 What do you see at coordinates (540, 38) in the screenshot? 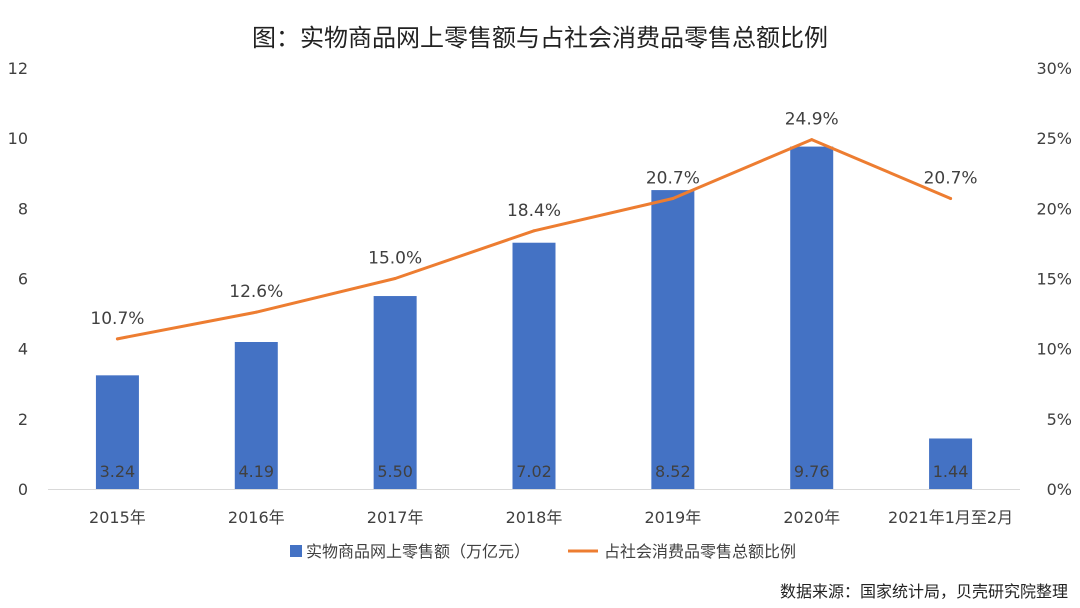
I see `chart-title: 图：实物商品网上零售额与占社会消费品零售总额比例` at bounding box center [540, 38].